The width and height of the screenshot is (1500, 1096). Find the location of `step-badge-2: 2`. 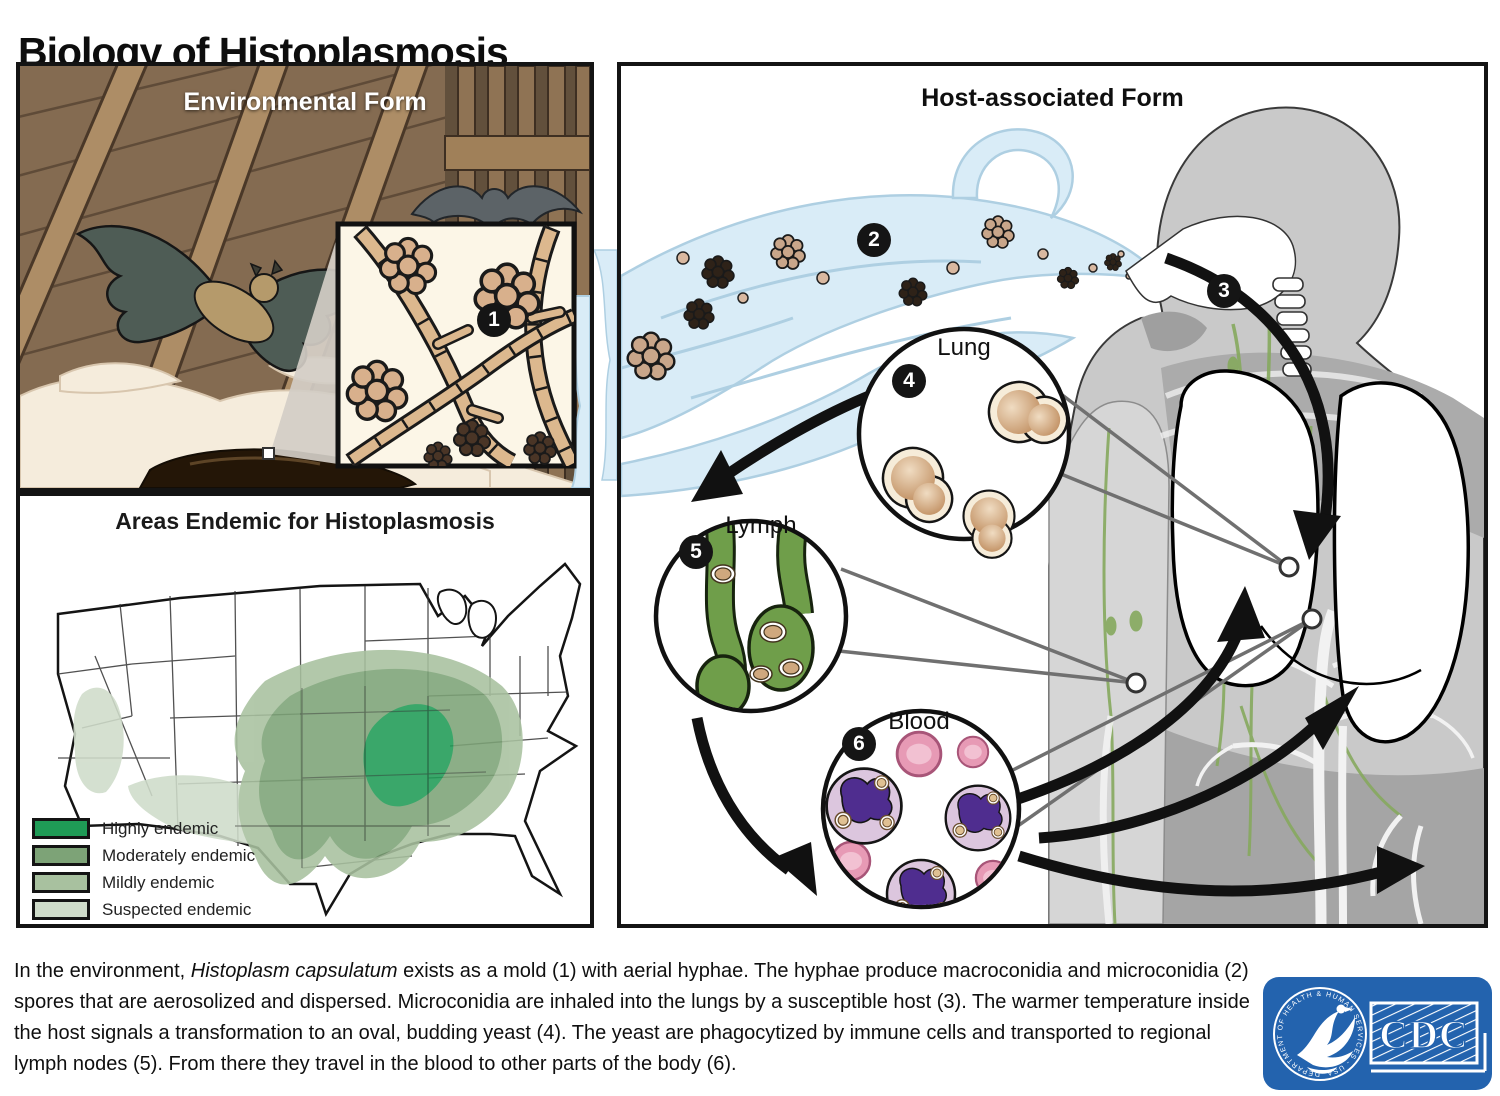

step-badge-2: 2 is located at coordinates (874, 240).